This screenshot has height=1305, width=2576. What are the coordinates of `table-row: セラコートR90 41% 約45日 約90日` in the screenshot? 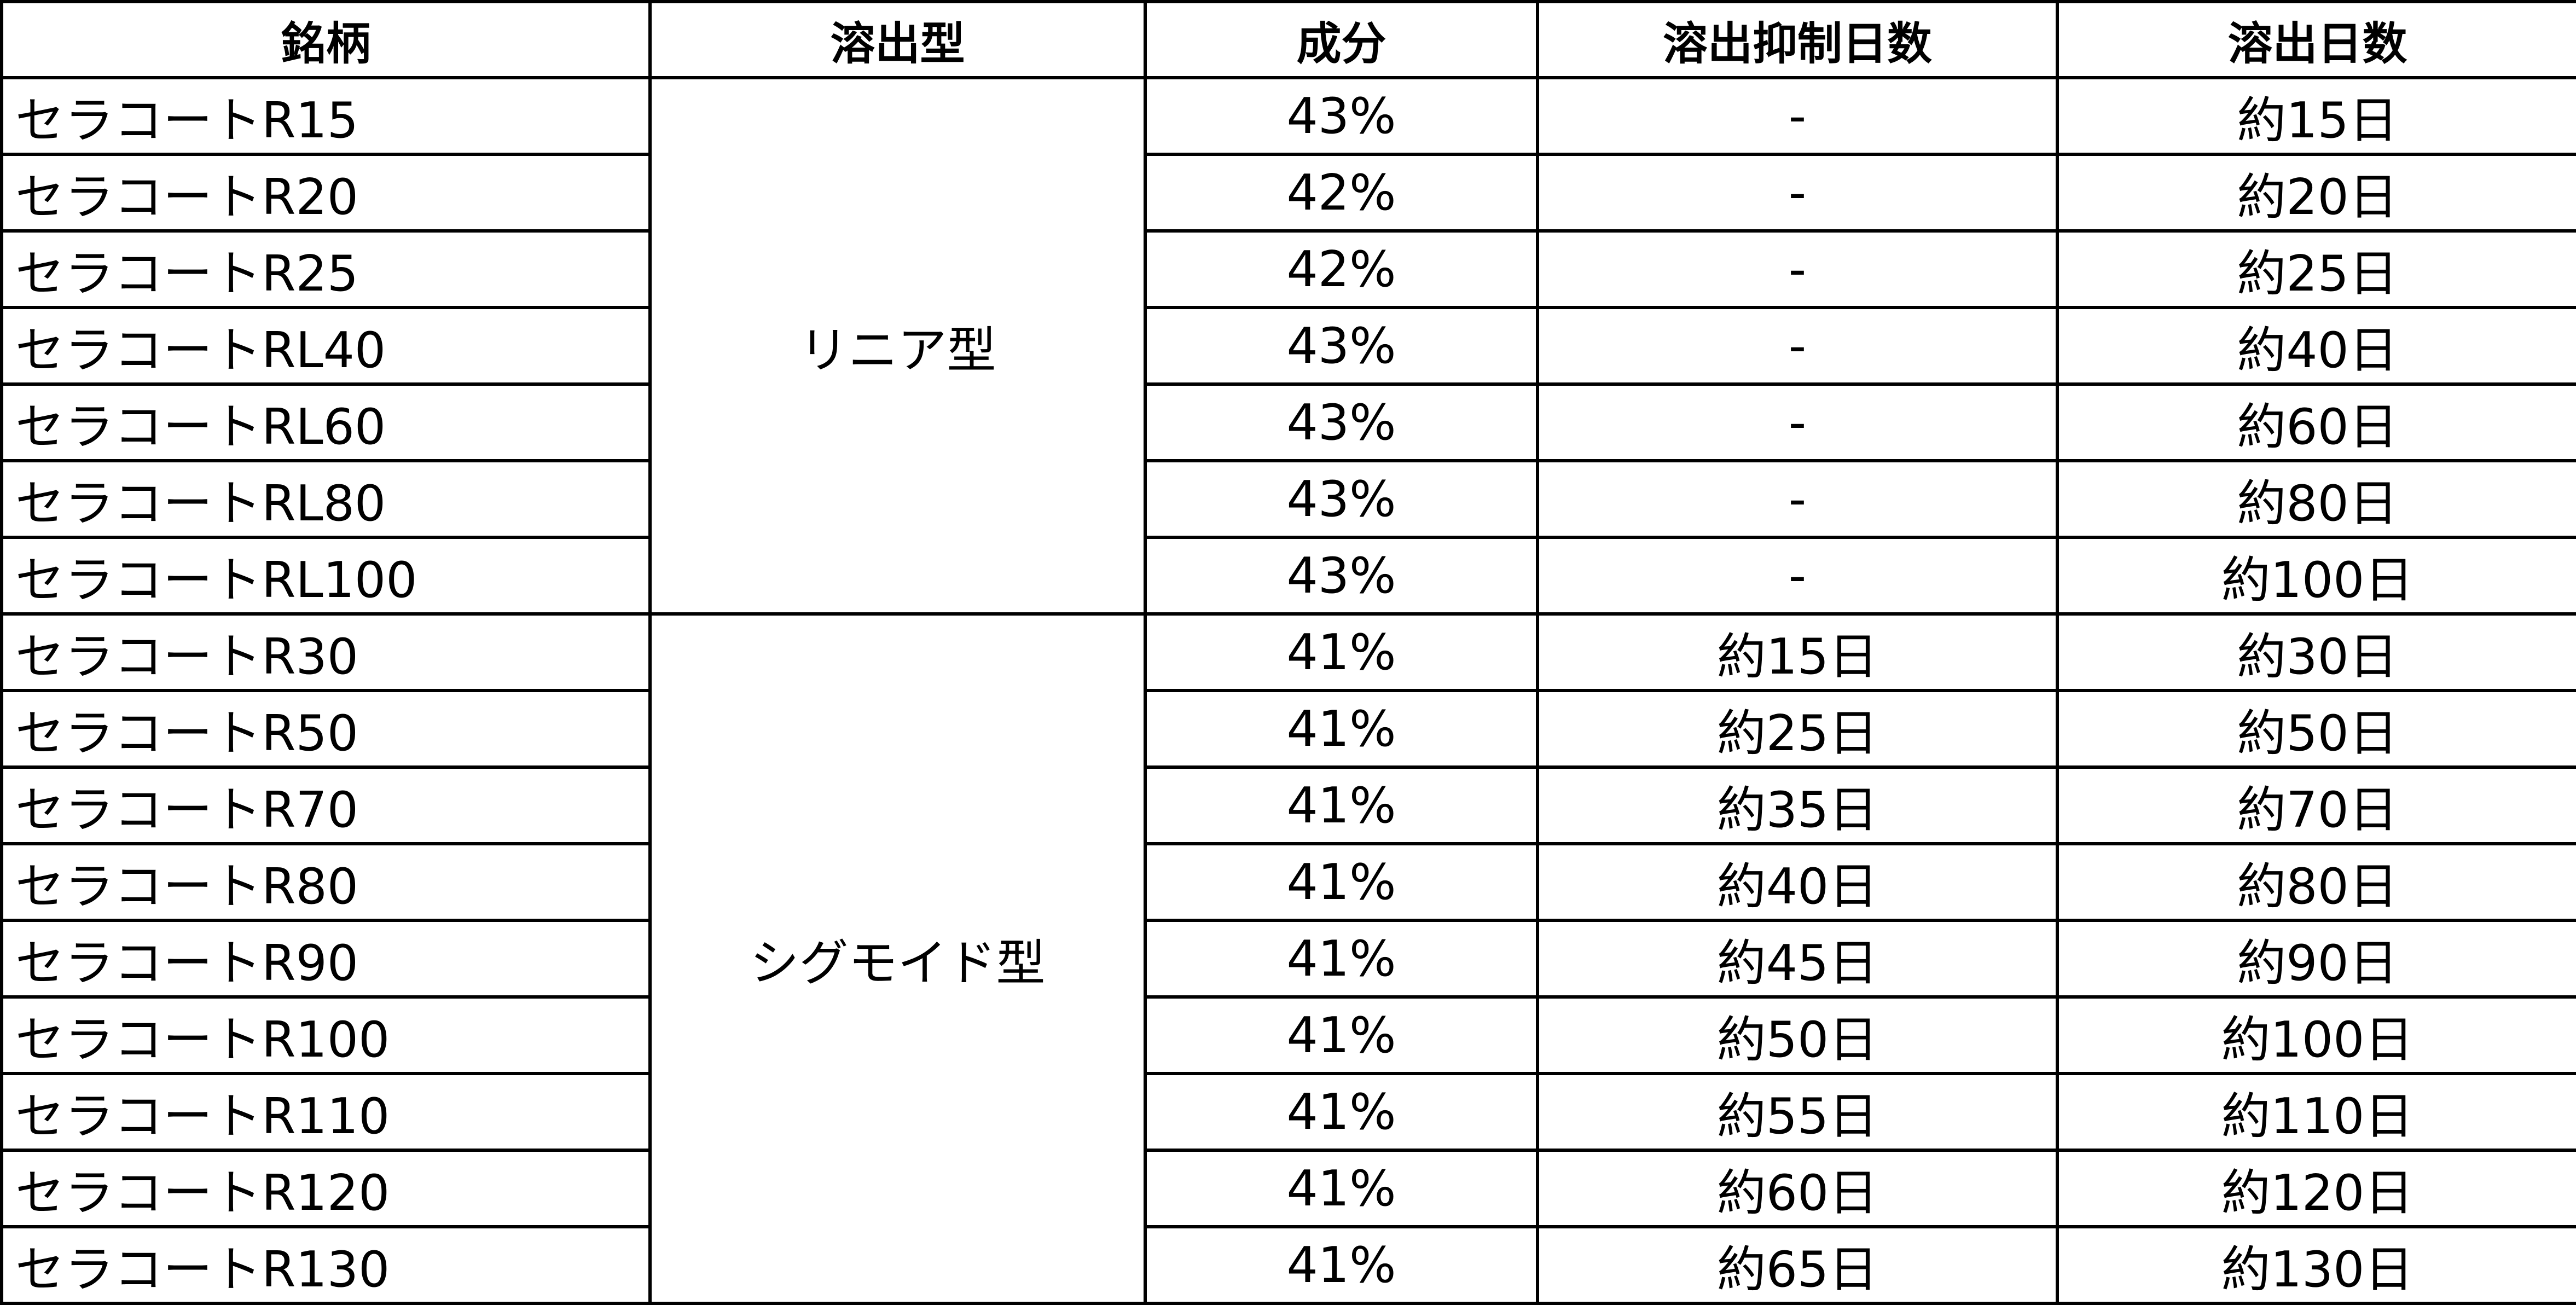 It's located at (1288, 959).